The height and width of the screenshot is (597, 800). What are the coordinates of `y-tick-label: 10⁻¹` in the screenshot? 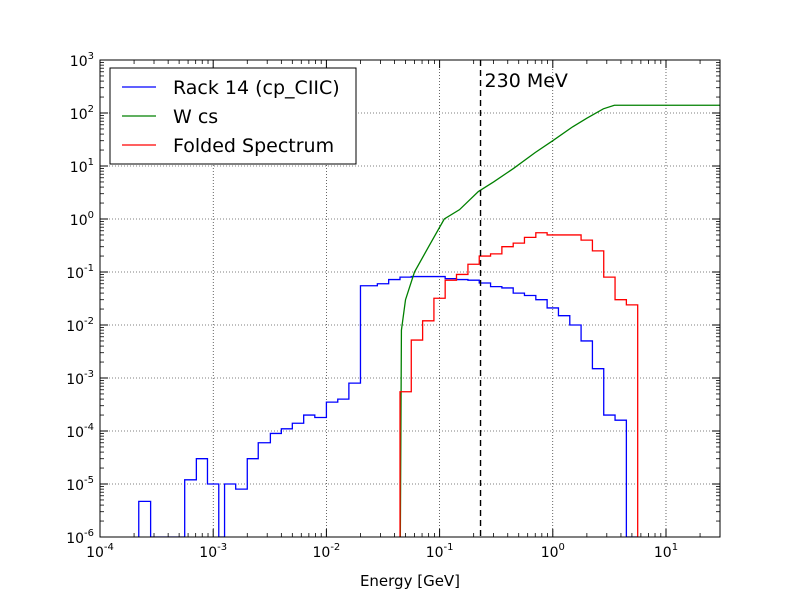 It's located at (80, 272).